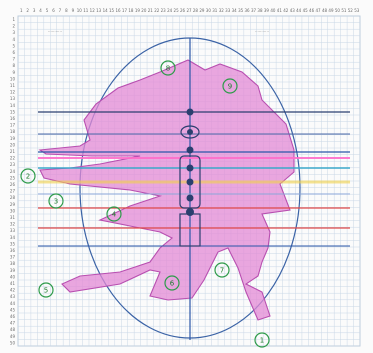 Image resolution: width=373 pixels, height=353 pixels. I want to click on column-label: 18, so click(131, 10).